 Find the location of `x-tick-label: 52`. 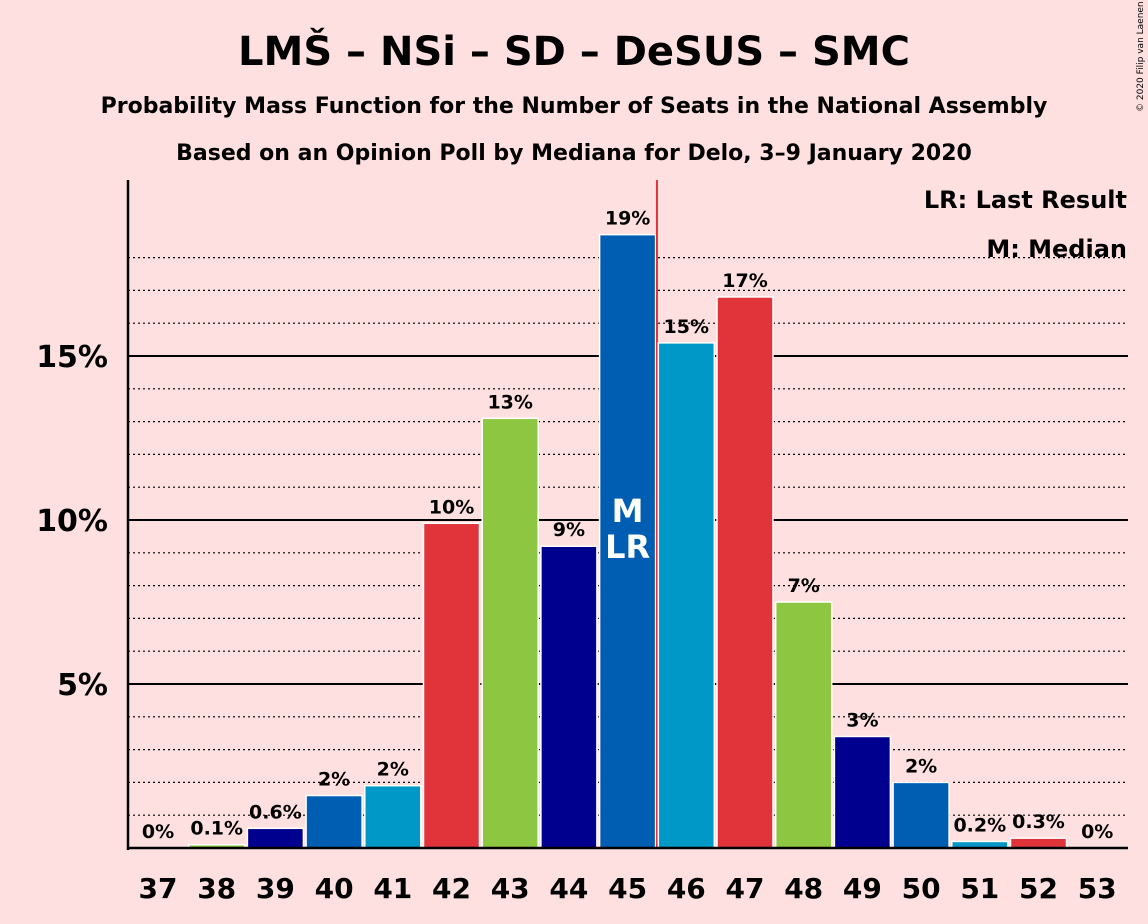

x-tick-label: 52 is located at coordinates (1038, 888).